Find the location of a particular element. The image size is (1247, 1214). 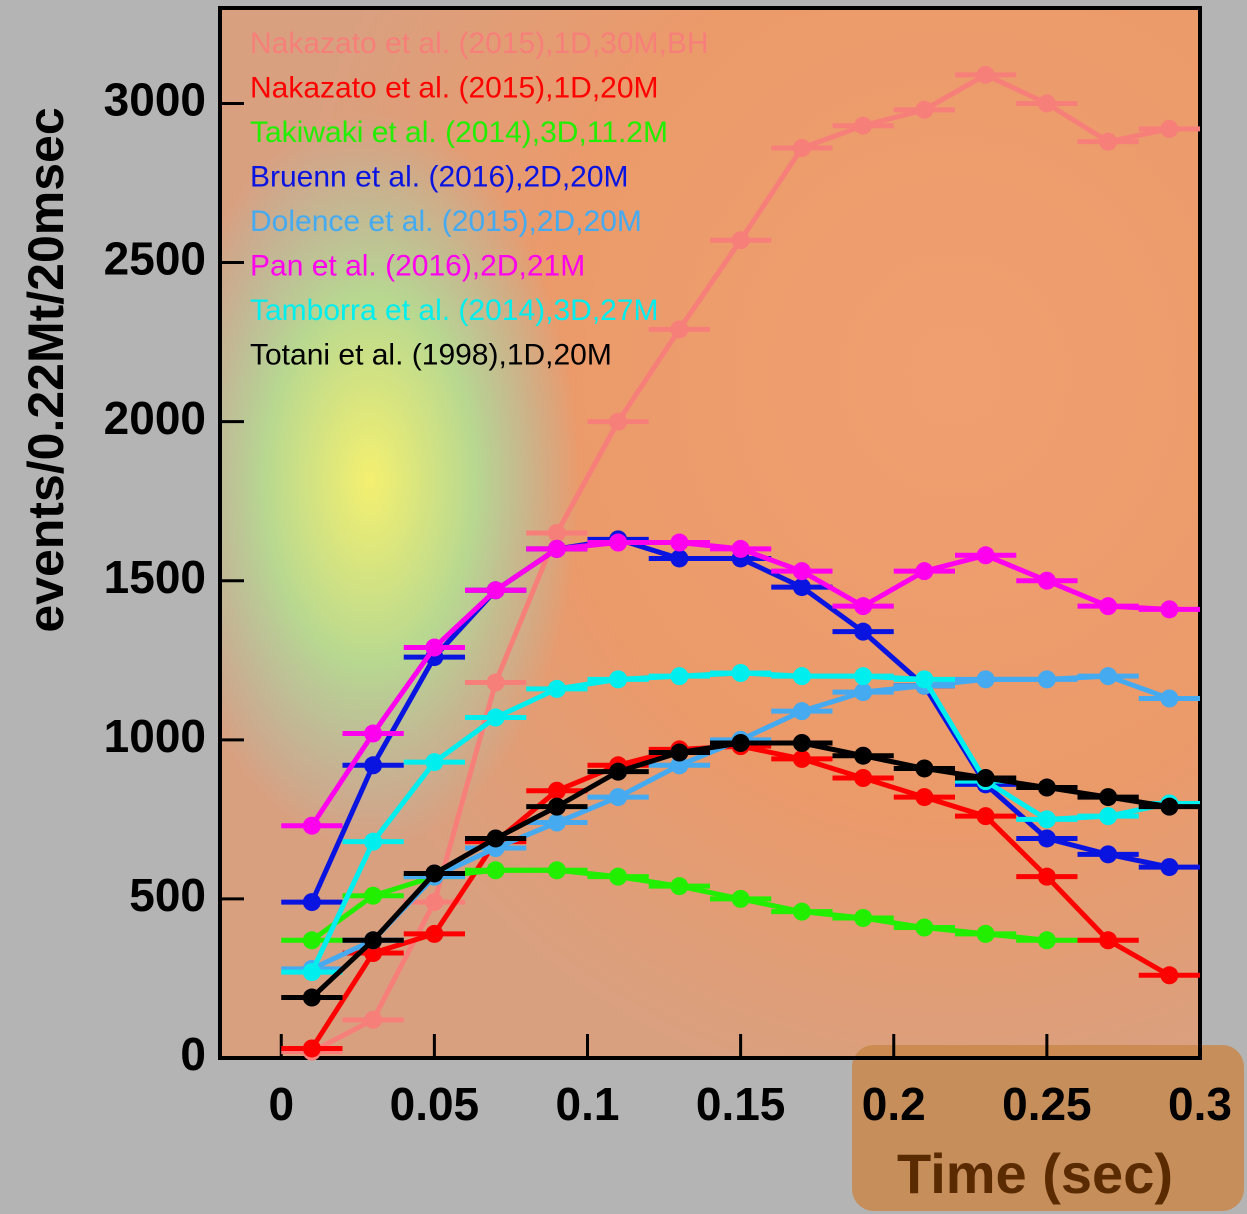

x-tick-label: 0.2 is located at coordinates (894, 1104).